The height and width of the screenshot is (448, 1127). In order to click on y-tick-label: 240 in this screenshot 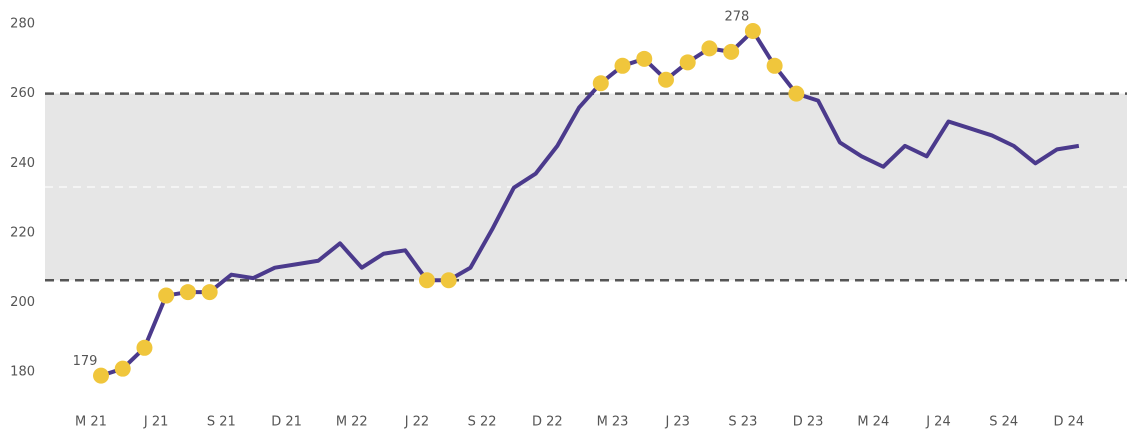, I will do `click(22, 163)`.